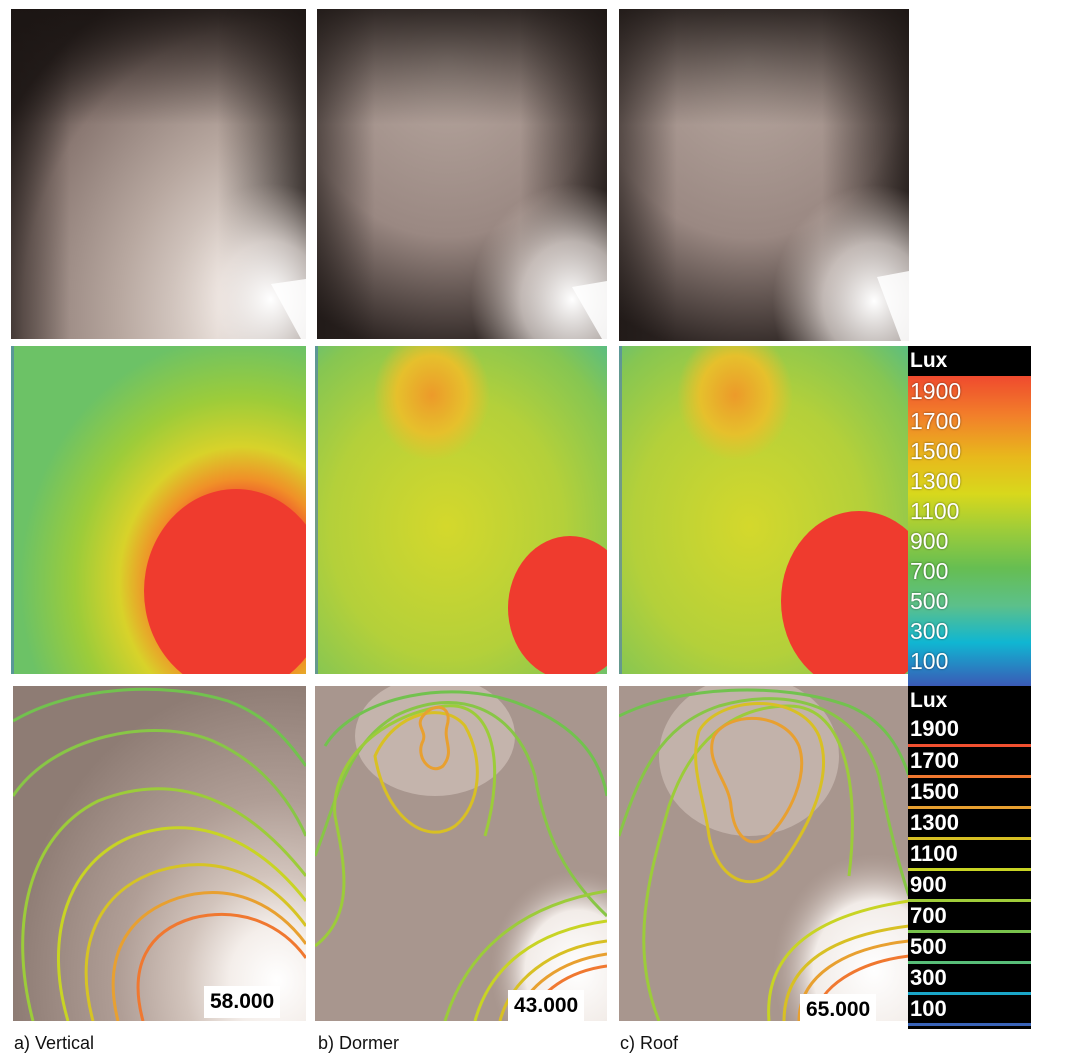 The image size is (1070, 1057). I want to click on value-badge-roof: 65.000, so click(838, 1010).